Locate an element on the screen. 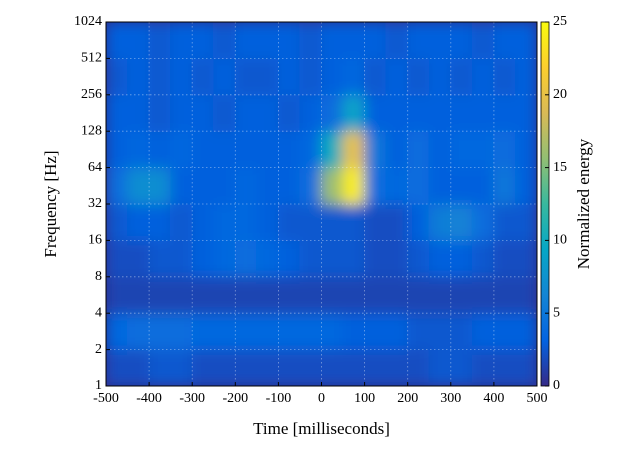 The width and height of the screenshot is (623, 467). x-tick-label: 100 is located at coordinates (364, 398).